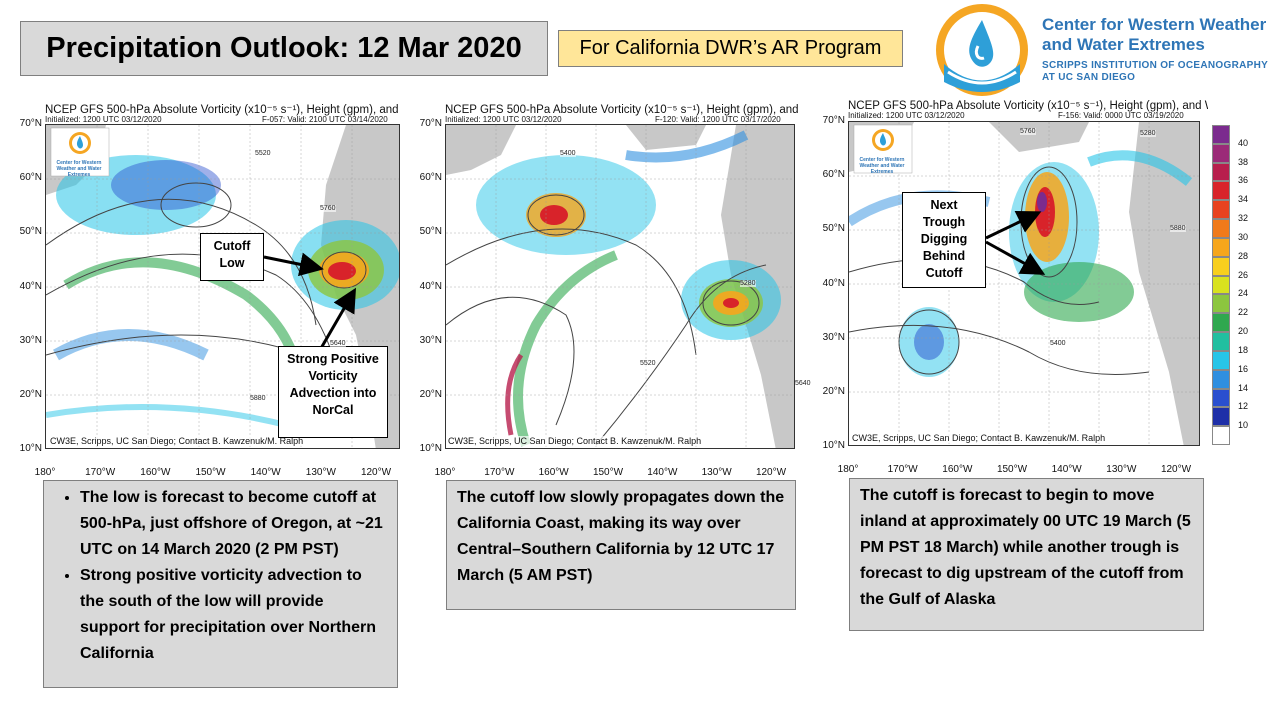  Describe the element at coordinates (1243, 312) in the screenshot. I see `colorbar-label: 22` at that location.